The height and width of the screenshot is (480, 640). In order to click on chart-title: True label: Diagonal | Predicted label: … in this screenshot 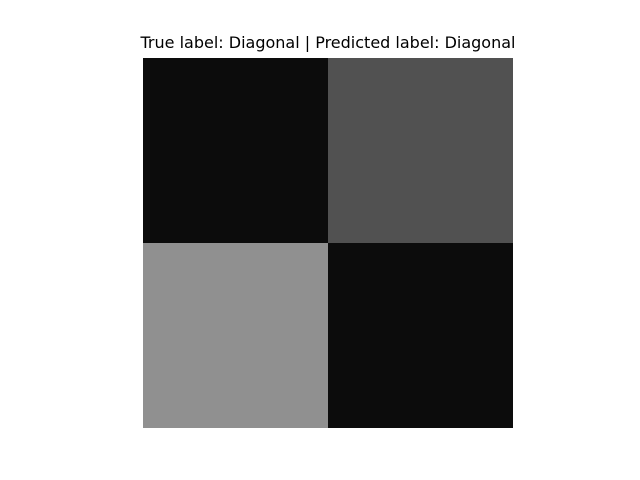, I will do `click(328, 42)`.